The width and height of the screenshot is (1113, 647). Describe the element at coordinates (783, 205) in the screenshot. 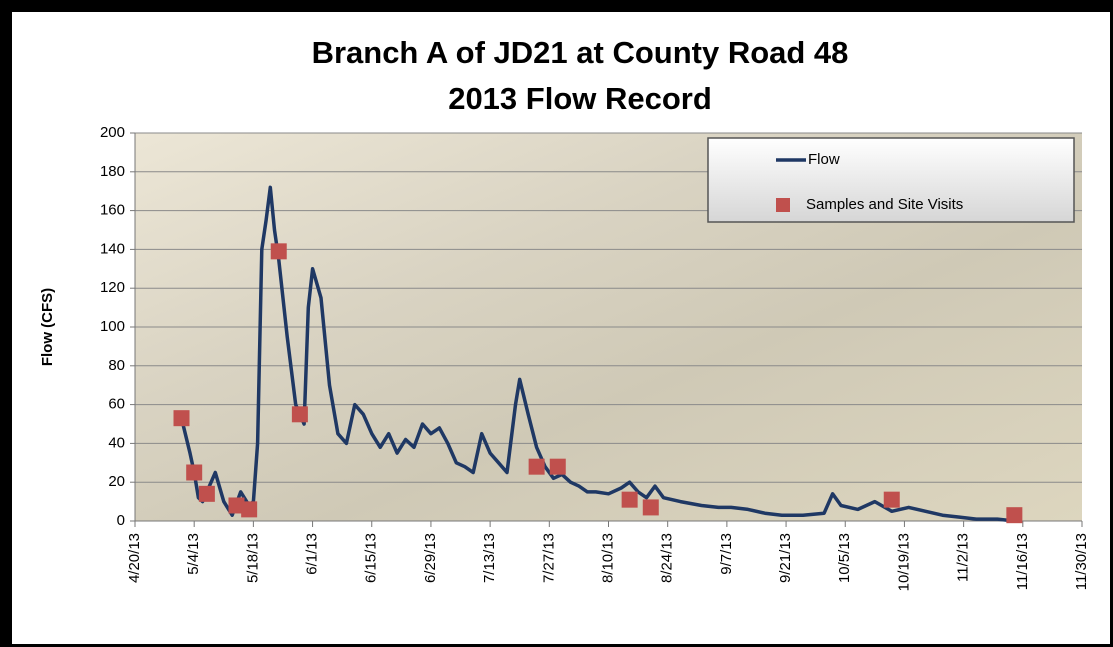

I see `legend-swatch` at that location.